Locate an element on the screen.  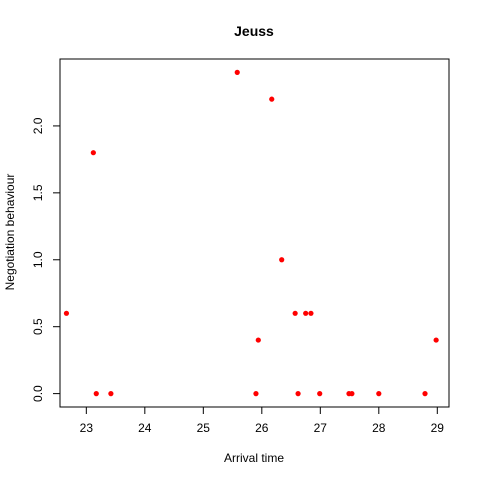
x-axis: 23 24 25 26 27 28 29 is located at coordinates (262, 420).